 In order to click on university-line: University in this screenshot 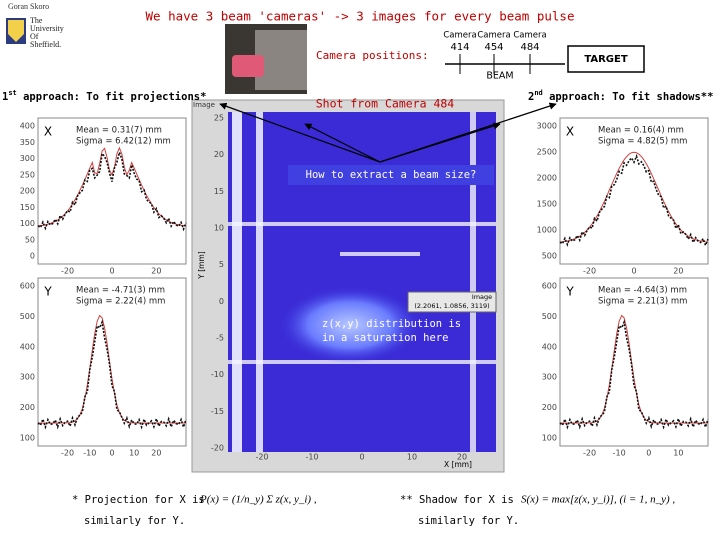, I will do `click(47, 28)`.